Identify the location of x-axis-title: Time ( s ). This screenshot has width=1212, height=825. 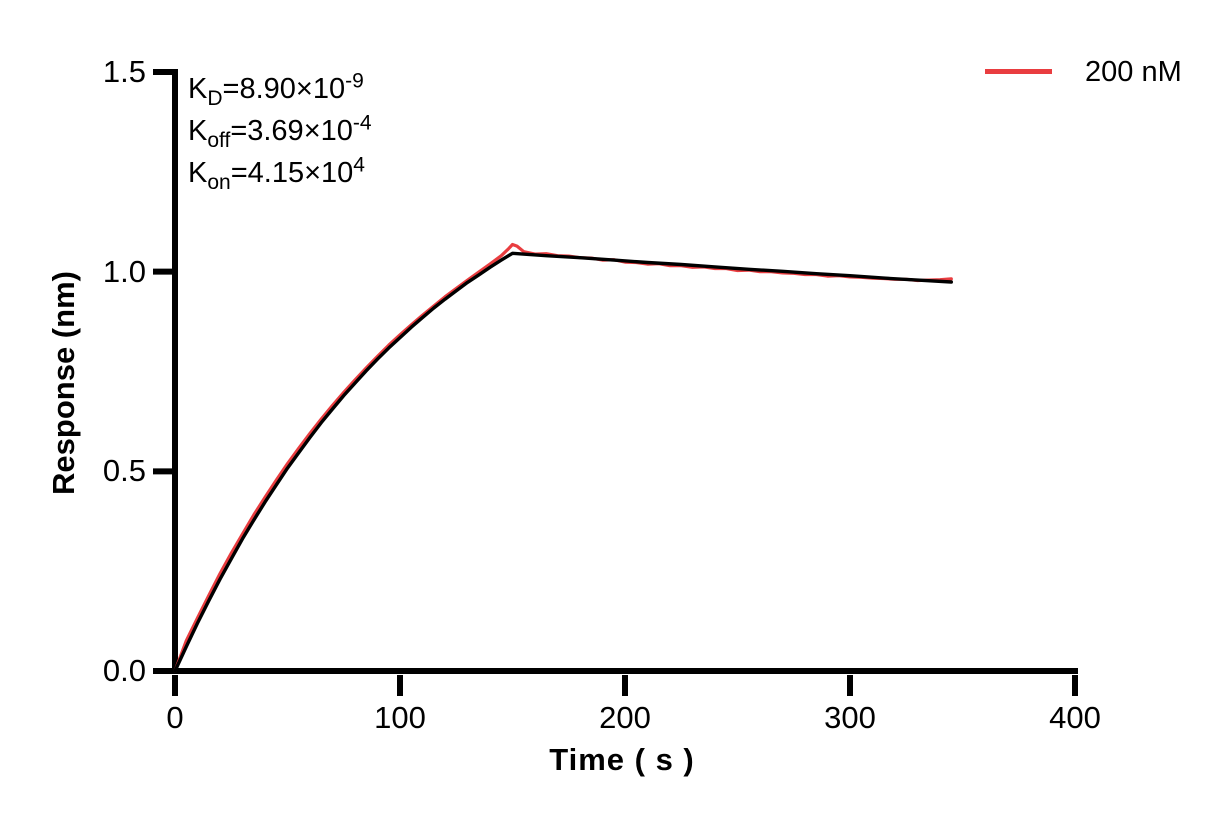
(622, 759).